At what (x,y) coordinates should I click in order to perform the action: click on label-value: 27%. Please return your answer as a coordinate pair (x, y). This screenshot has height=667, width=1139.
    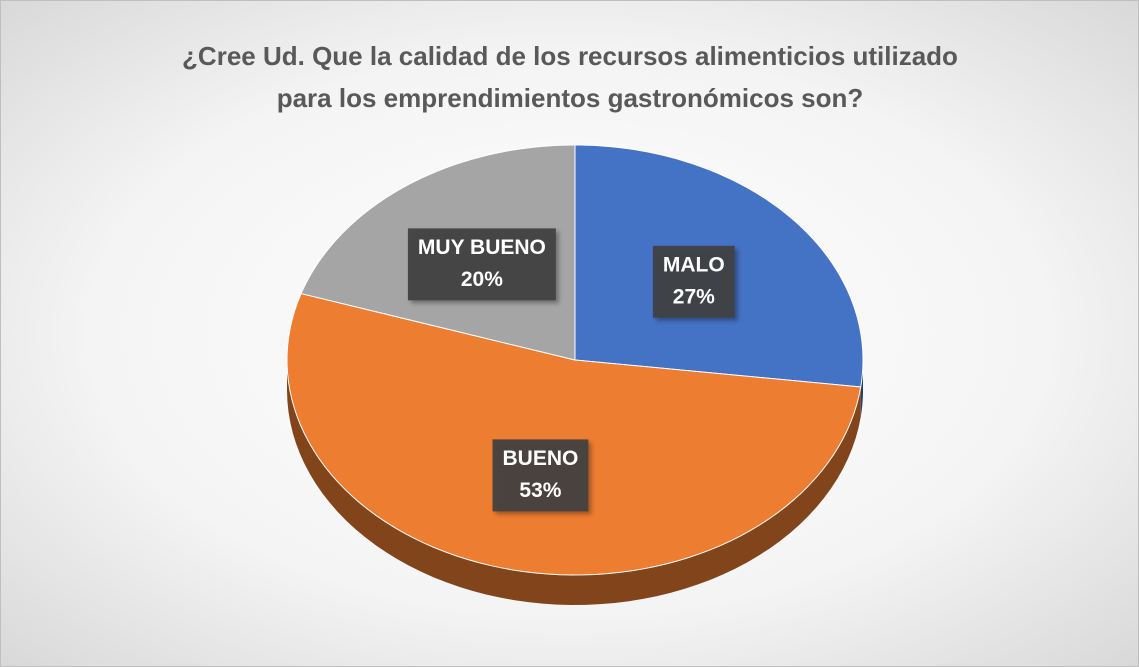
    Looking at the image, I should click on (694, 296).